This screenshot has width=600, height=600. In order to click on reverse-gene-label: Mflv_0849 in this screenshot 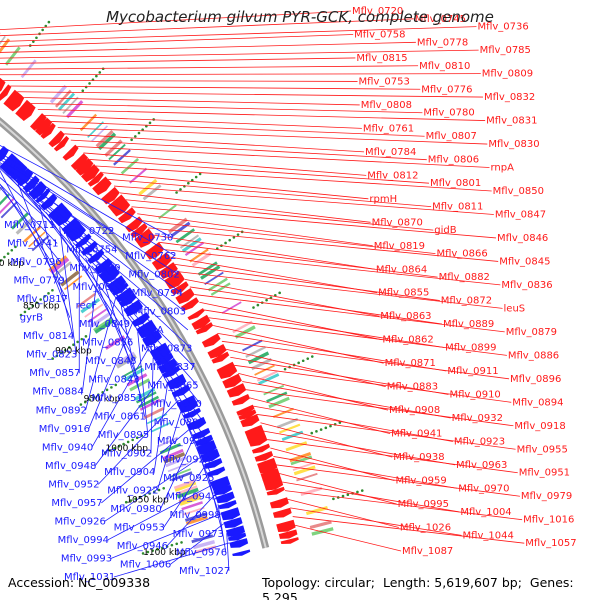, I will do `click(104, 324)`.